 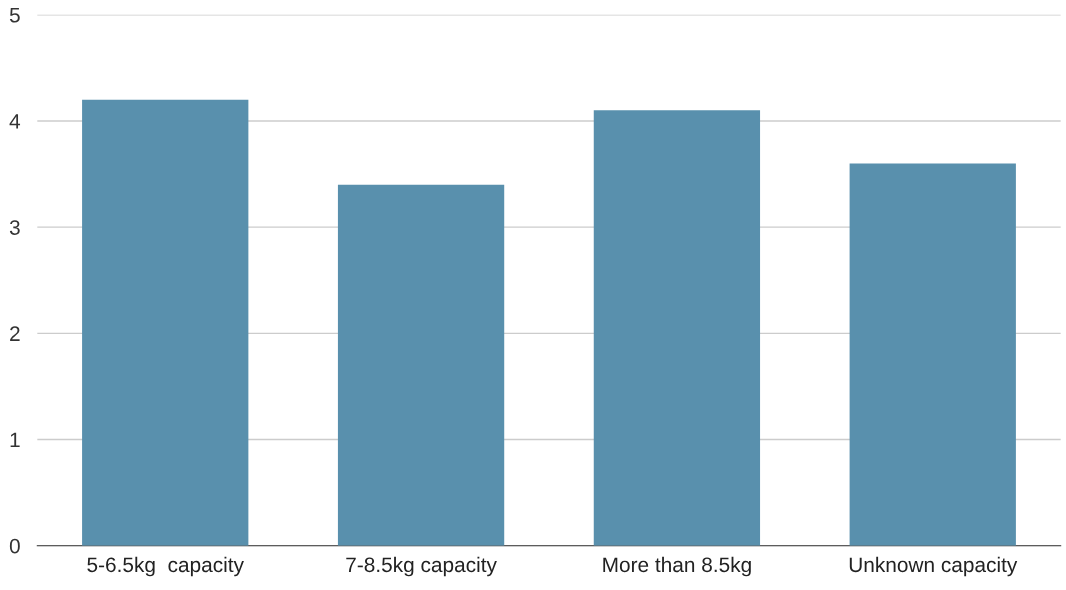 What do you see at coordinates (15, 121) in the screenshot?
I see `y-tick-label: 4` at bounding box center [15, 121].